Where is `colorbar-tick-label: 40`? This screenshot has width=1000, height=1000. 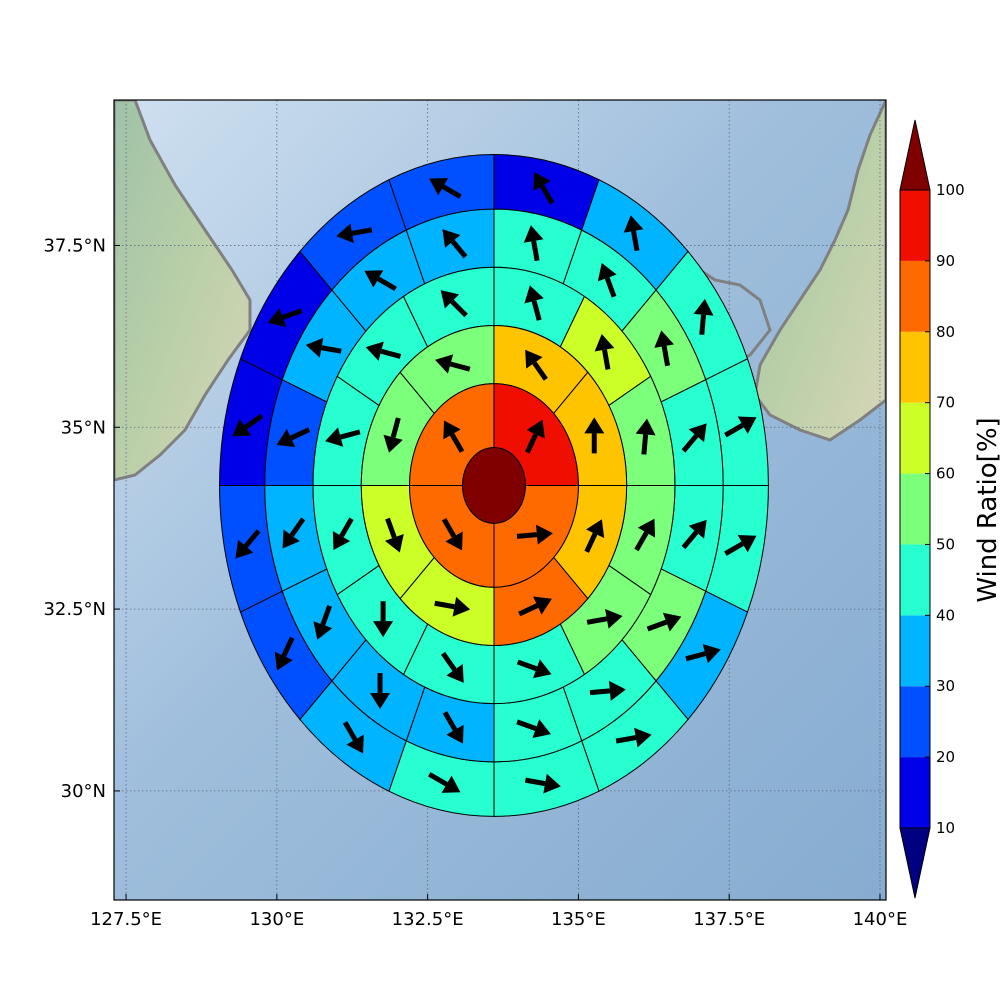
colorbar-tick-label: 40 is located at coordinates (945, 615).